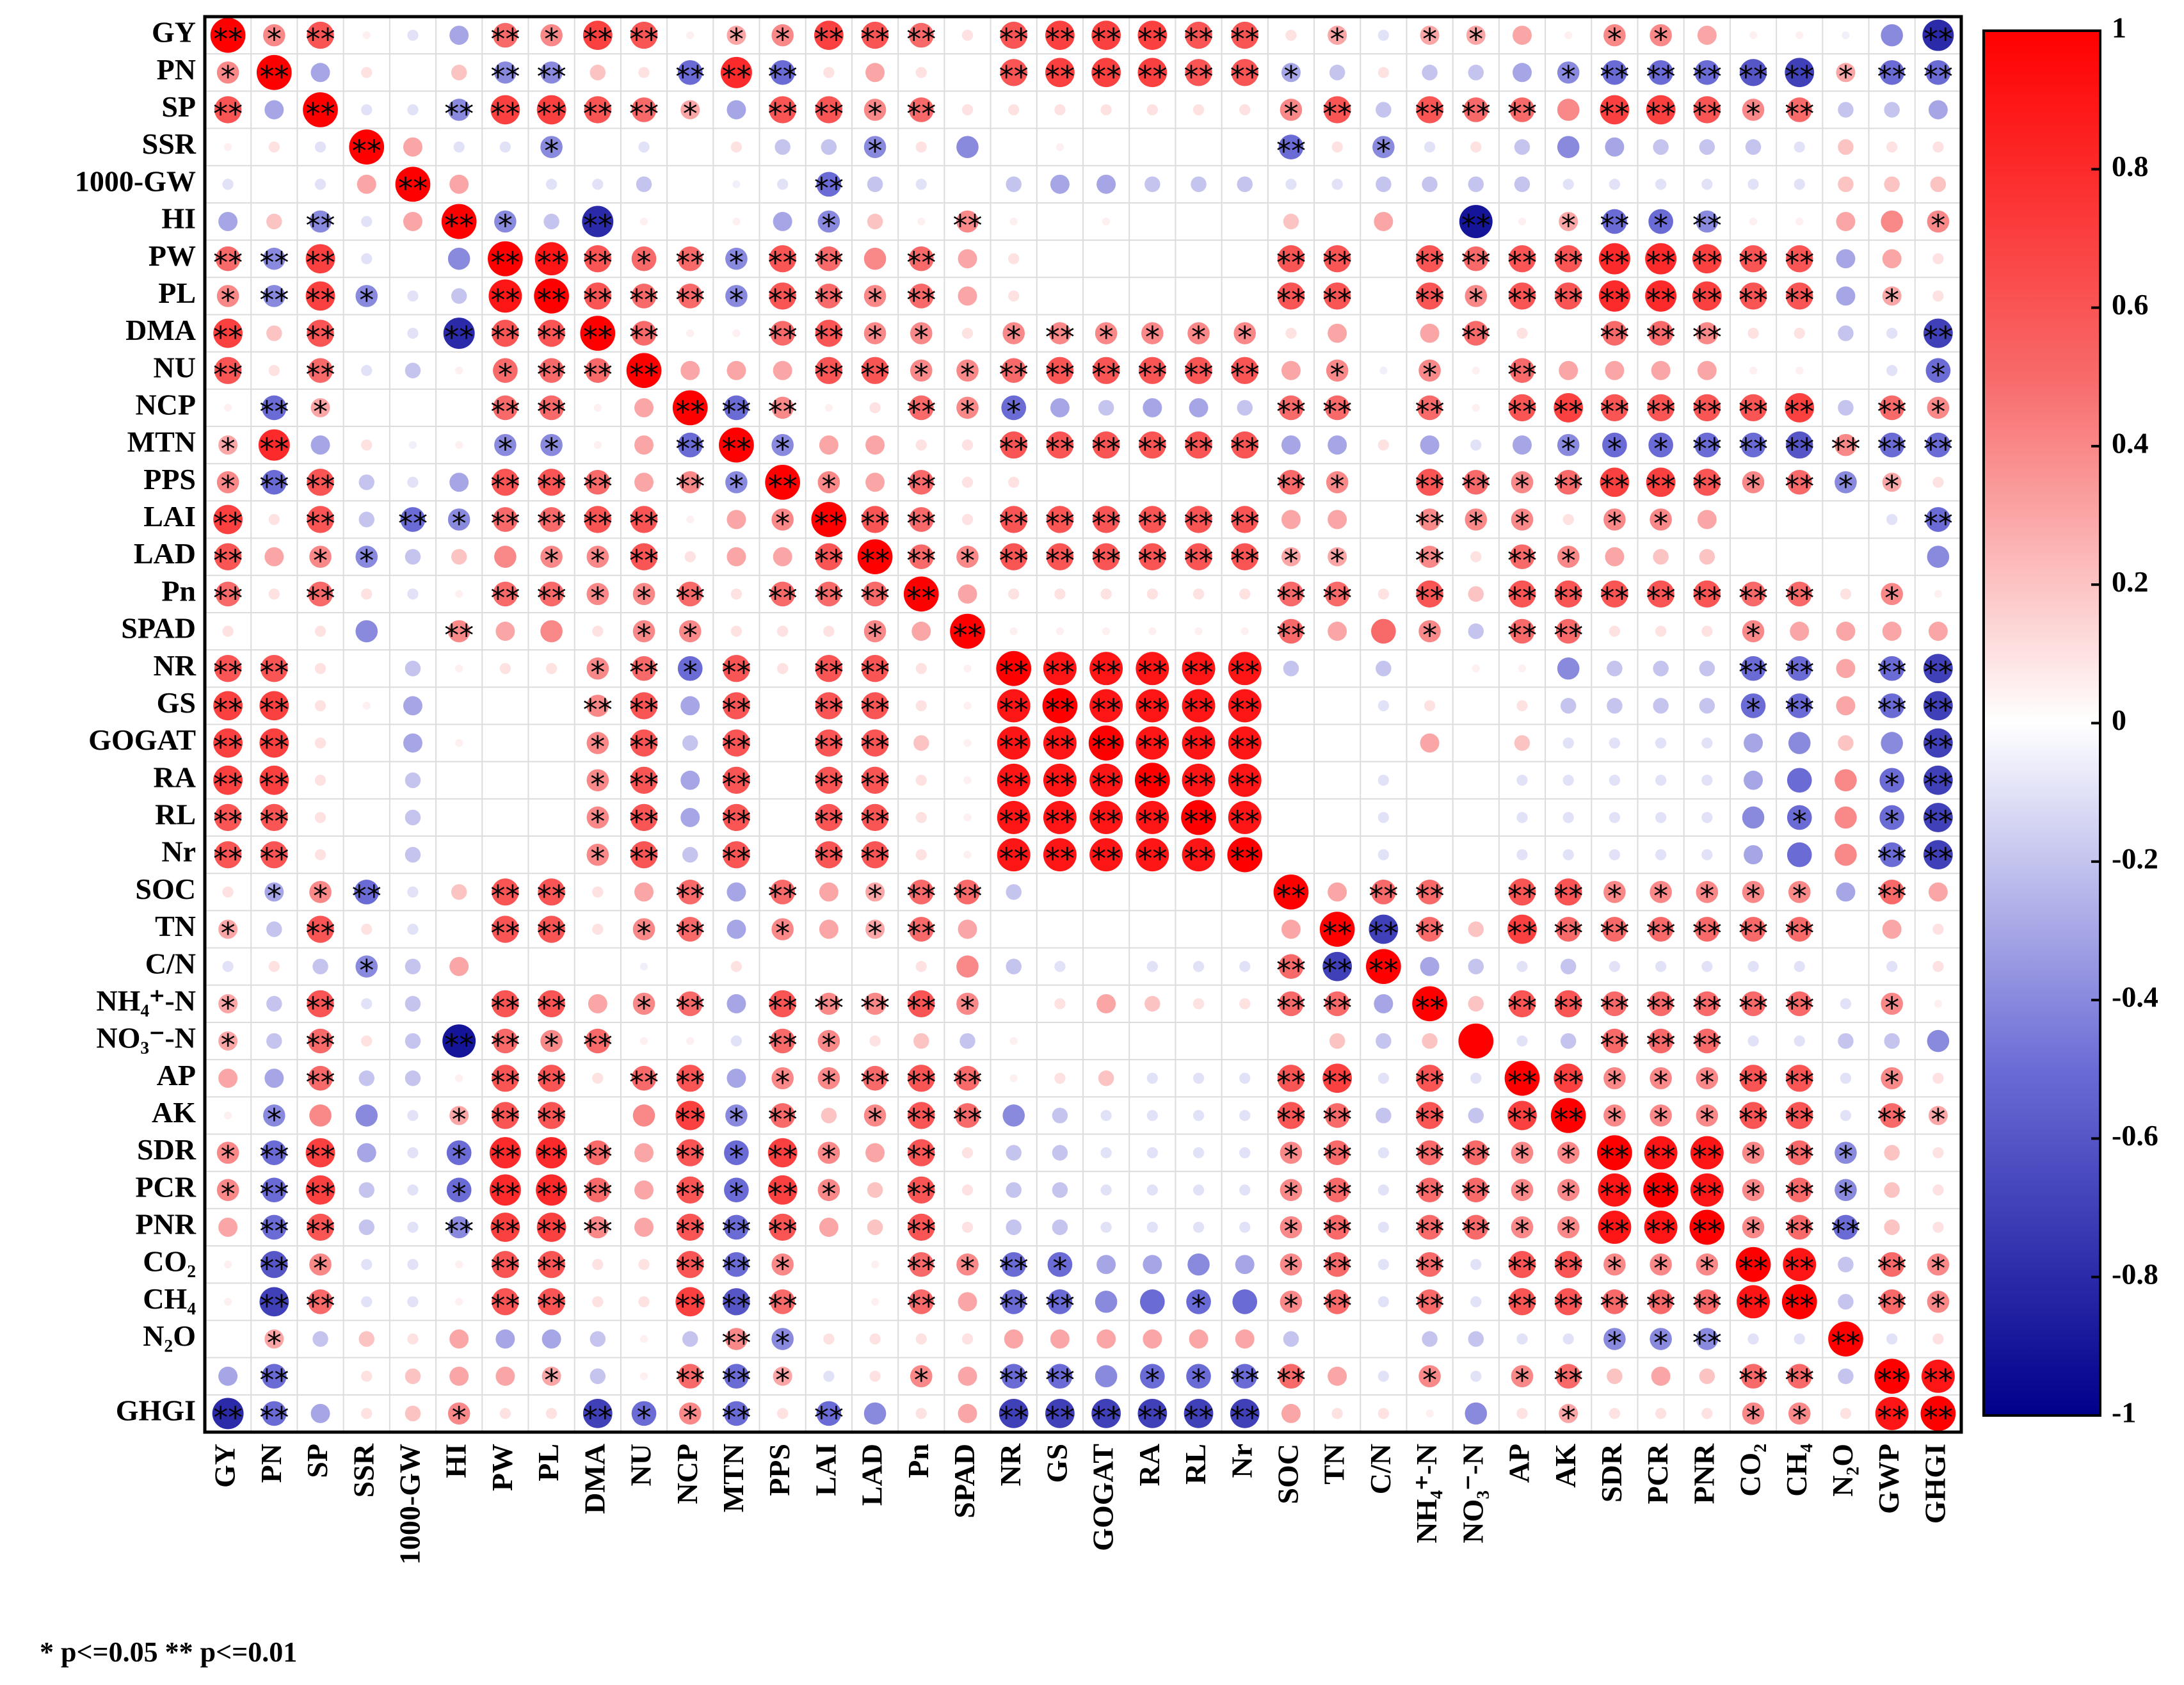  Describe the element at coordinates (1057, 1463) in the screenshot. I see `column-label: GS` at that location.